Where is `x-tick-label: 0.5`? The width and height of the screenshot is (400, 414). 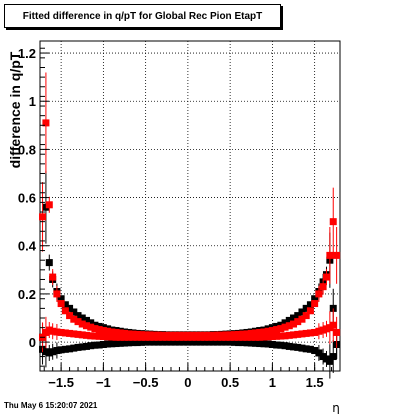
x-tick-label: 0.5 is located at coordinates (230, 382).